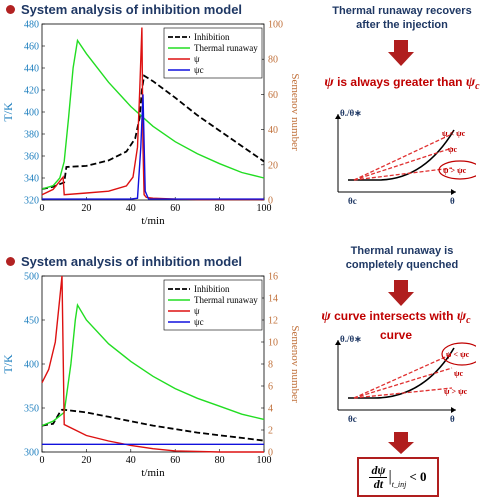  Describe the element at coordinates (396, 325) in the screenshot. I see `note-intersects: ψ curve intersects with ψc curve` at that location.